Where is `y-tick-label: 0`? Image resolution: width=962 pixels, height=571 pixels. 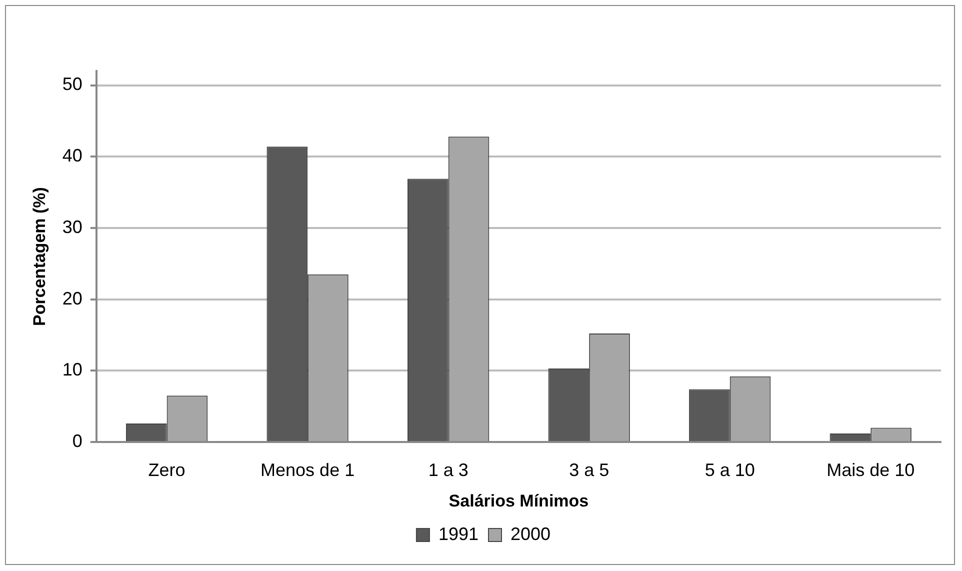
y-tick-label: 0 is located at coordinates (77, 440).